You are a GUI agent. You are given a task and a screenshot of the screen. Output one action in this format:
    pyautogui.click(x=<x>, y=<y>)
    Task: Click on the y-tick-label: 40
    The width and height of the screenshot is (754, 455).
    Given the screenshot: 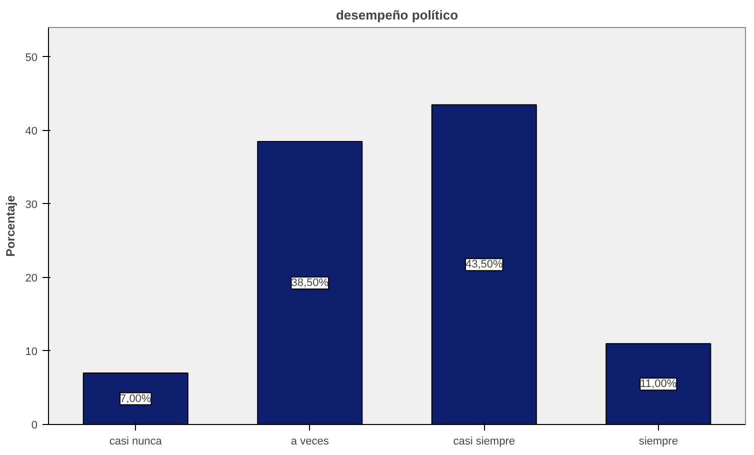 What is the action you would take?
    pyautogui.click(x=31, y=131)
    